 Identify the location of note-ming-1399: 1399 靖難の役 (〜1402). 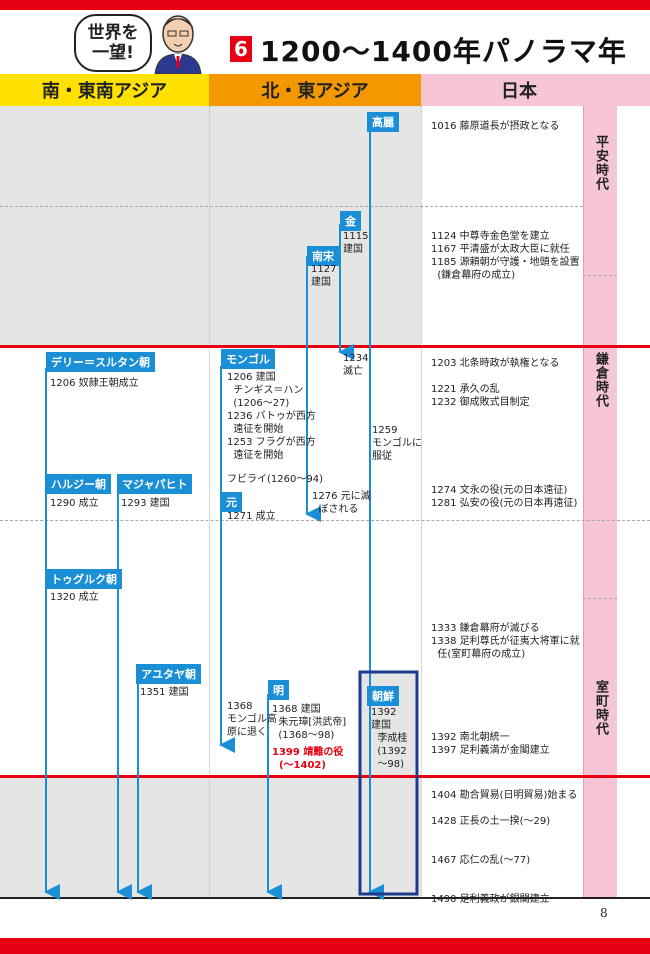
(308, 759).